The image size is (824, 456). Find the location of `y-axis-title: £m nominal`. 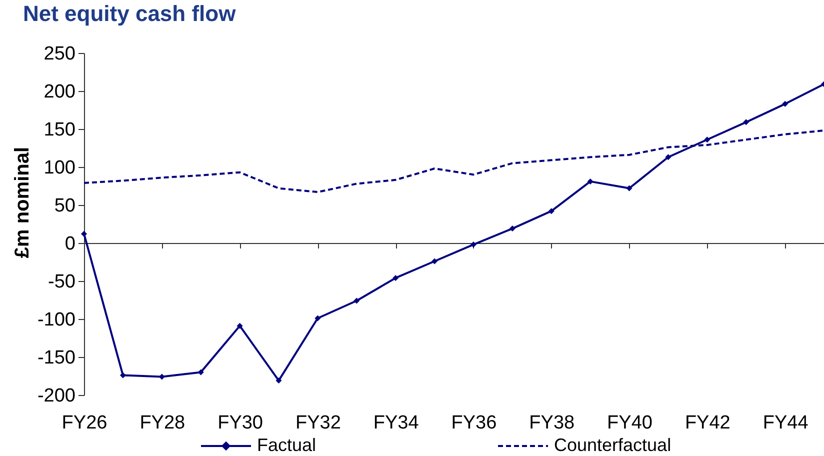

y-axis-title: £m nominal is located at coordinates (23, 202).